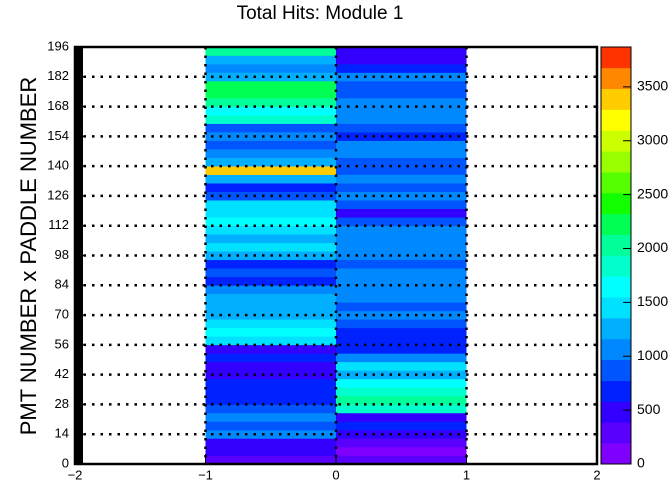 Image resolution: width=672 pixels, height=482 pixels. Describe the element at coordinates (58, 224) in the screenshot. I see `y-tick-label: 112` at that location.